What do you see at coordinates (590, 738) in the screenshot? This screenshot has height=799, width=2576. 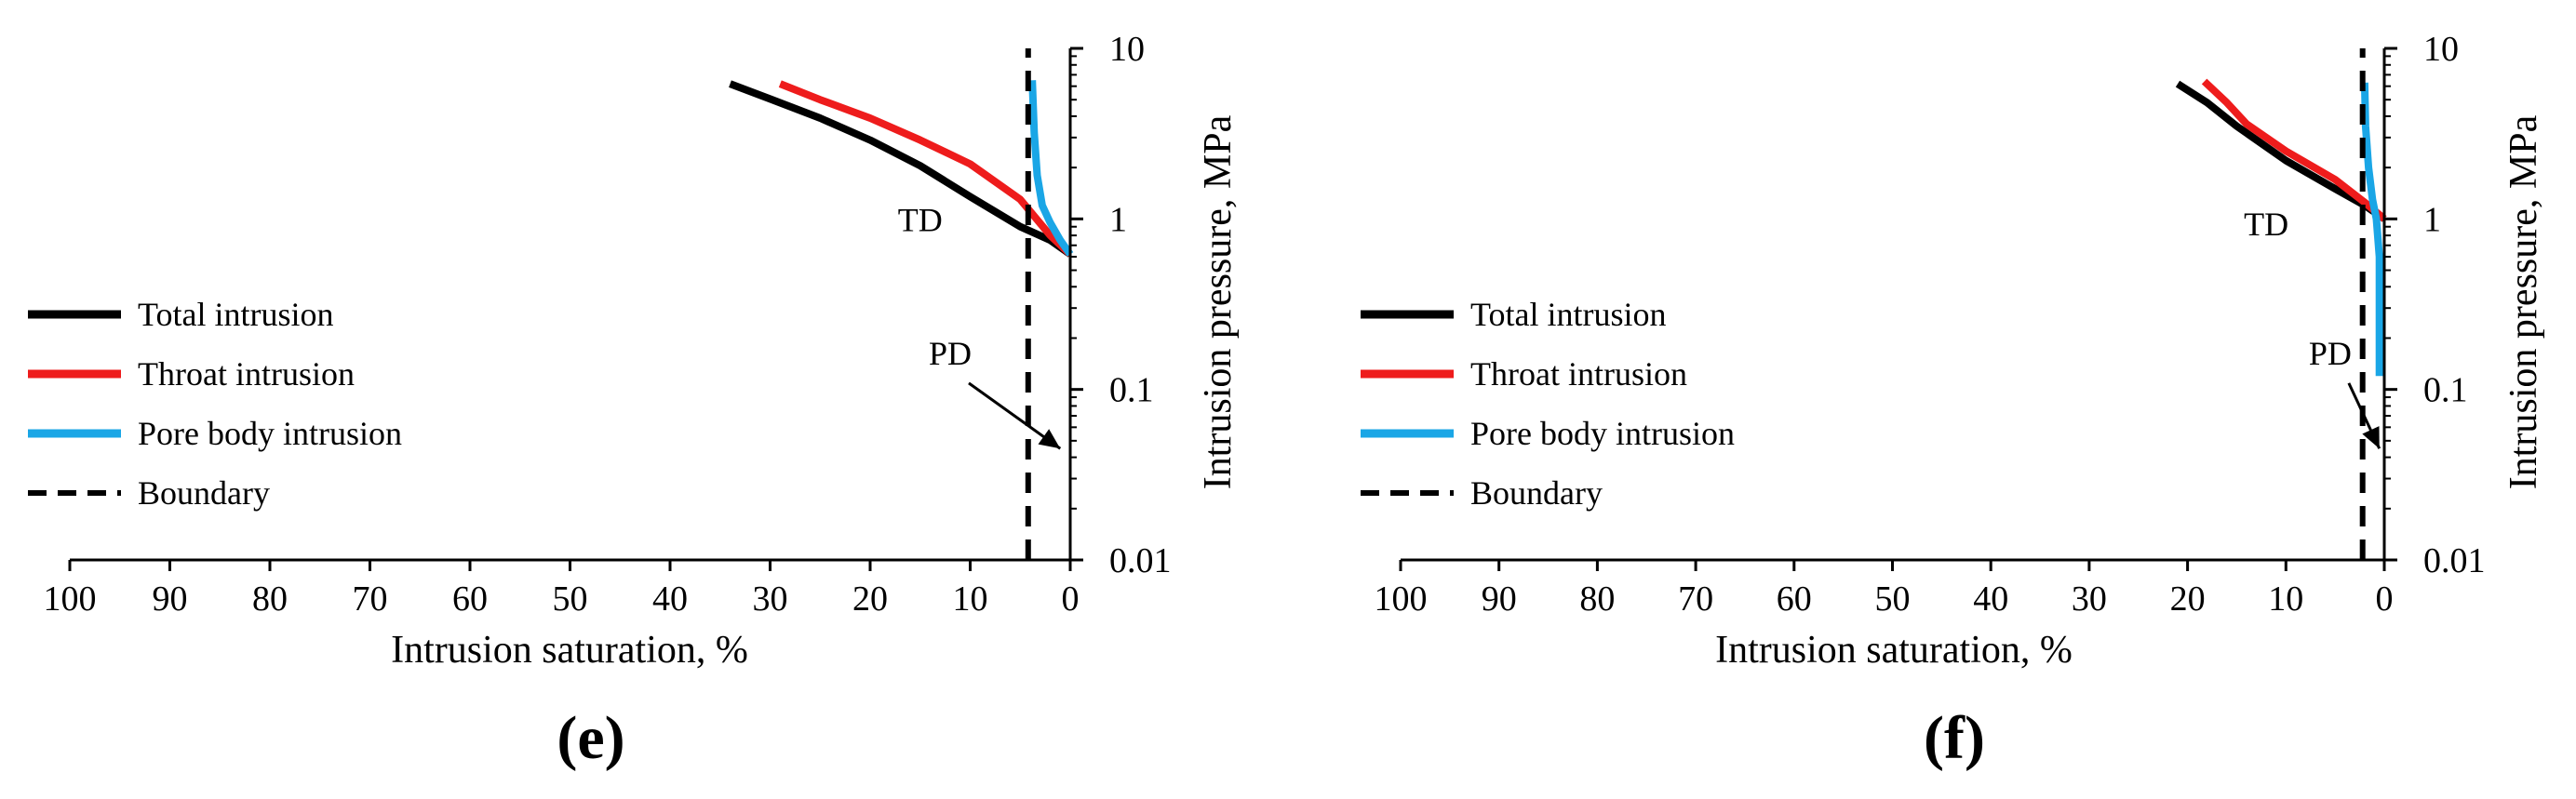 I see `panel-label: (e)` at bounding box center [590, 738].